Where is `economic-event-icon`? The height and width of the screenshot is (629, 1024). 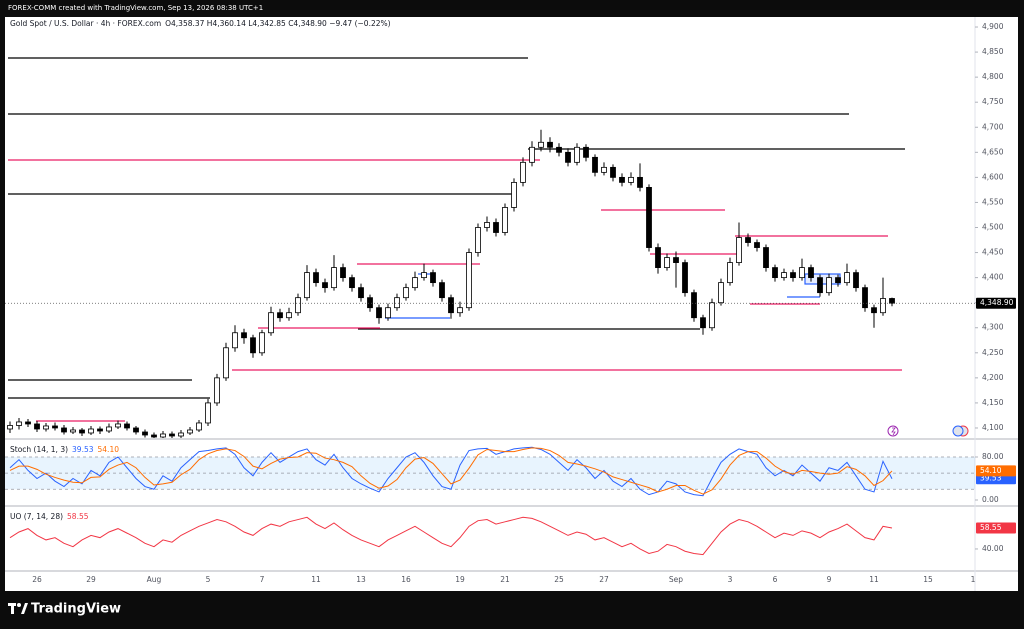
economic-event-icon is located at coordinates (958, 431).